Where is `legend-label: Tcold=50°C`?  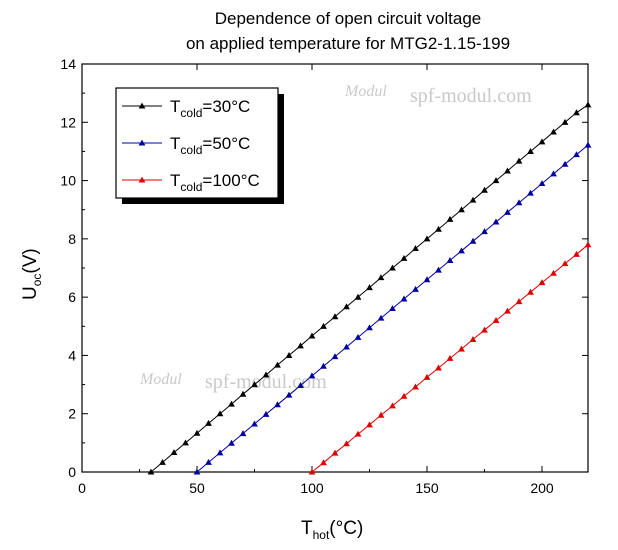
legend-label: Tcold=50°C is located at coordinates (210, 145).